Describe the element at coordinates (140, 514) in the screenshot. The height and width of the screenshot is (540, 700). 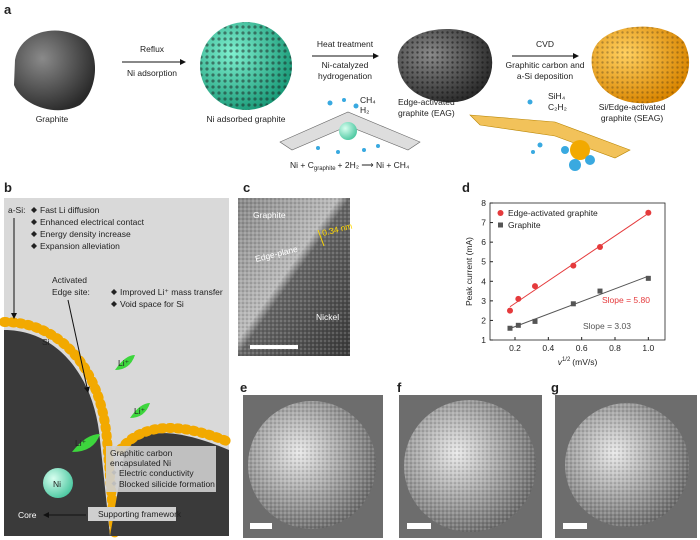
I see `label: Supporting framework` at that location.